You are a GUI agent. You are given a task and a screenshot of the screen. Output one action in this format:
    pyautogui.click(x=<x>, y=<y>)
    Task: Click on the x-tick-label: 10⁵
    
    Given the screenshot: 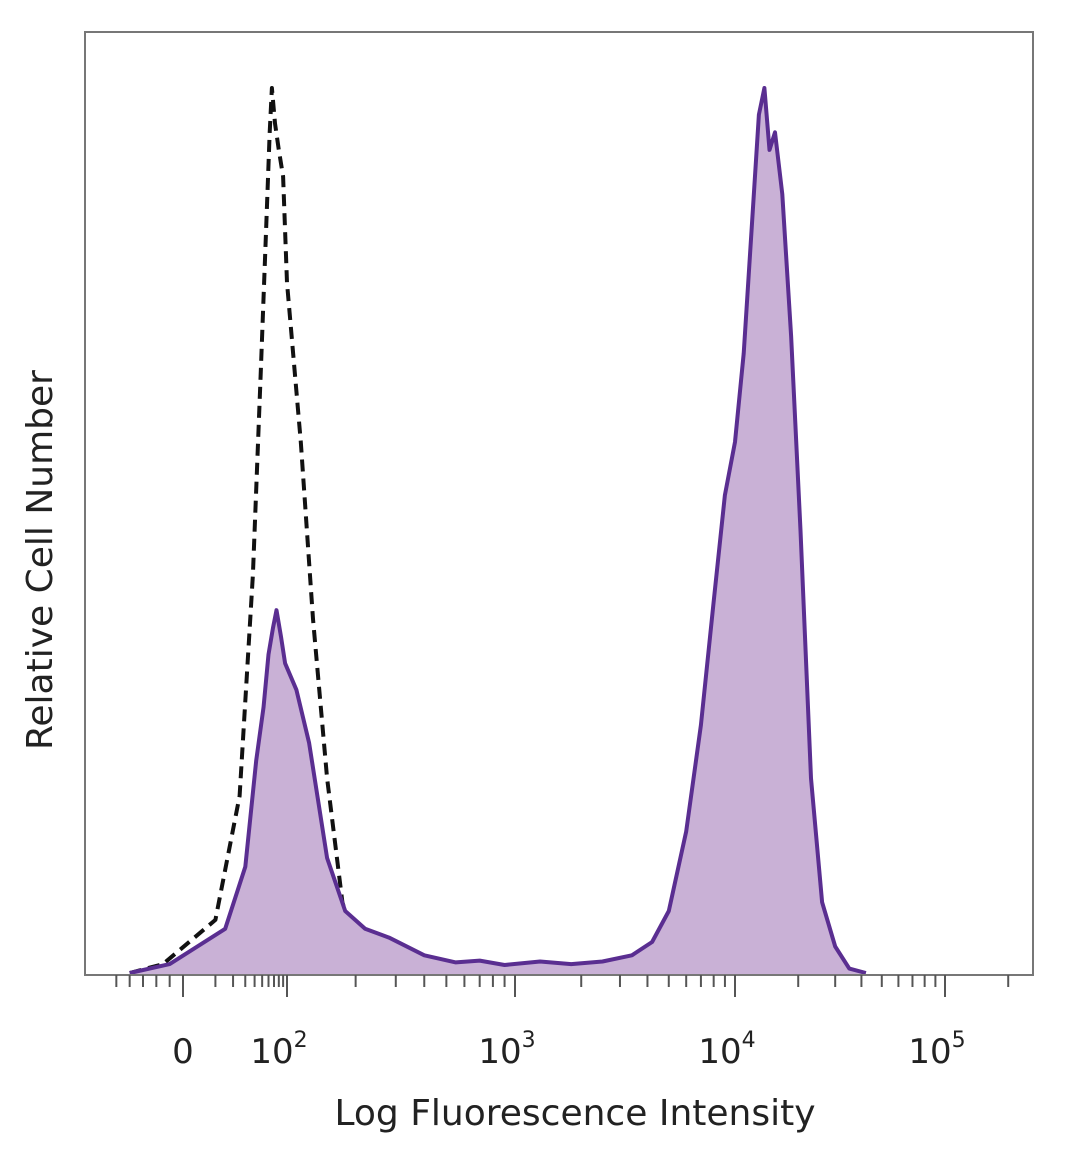 What is the action you would take?
    pyautogui.click(x=936, y=1050)
    